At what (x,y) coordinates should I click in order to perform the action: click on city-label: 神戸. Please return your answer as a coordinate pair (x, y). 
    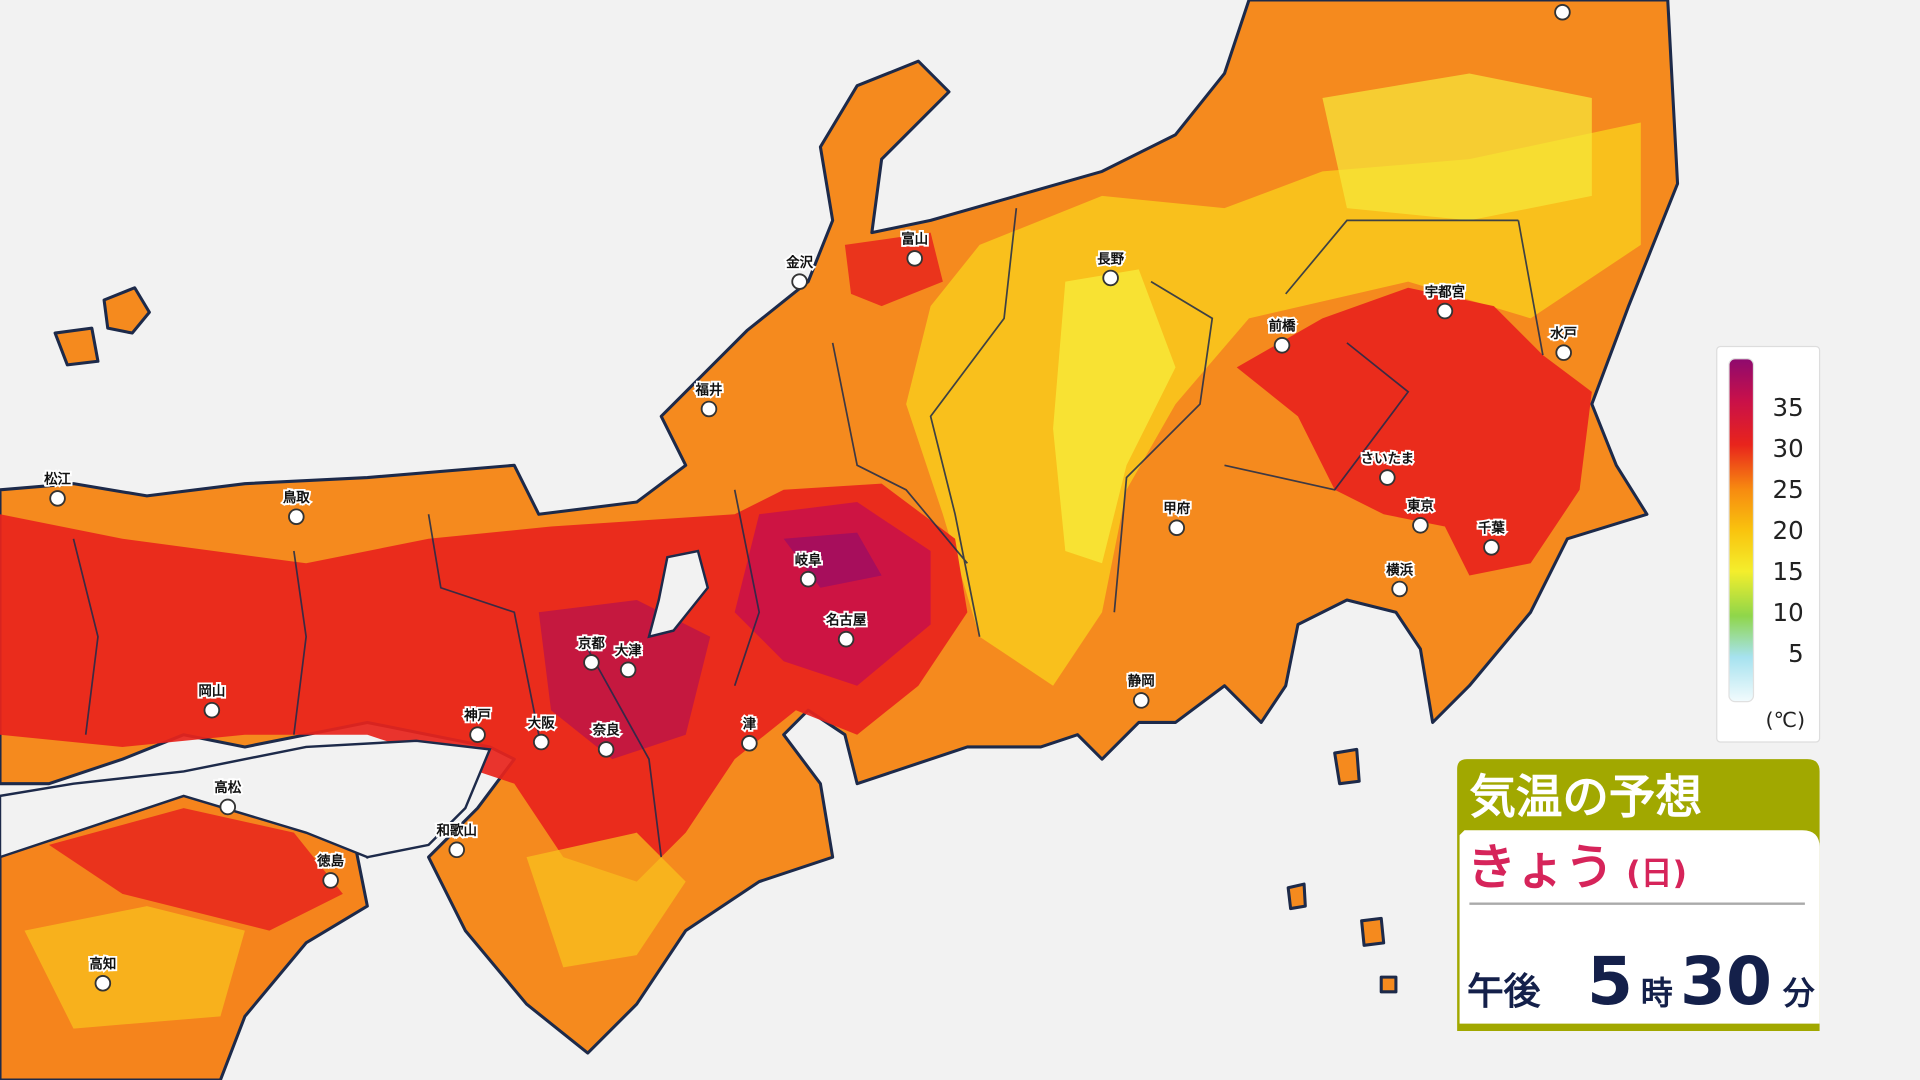
    Looking at the image, I should click on (477, 715).